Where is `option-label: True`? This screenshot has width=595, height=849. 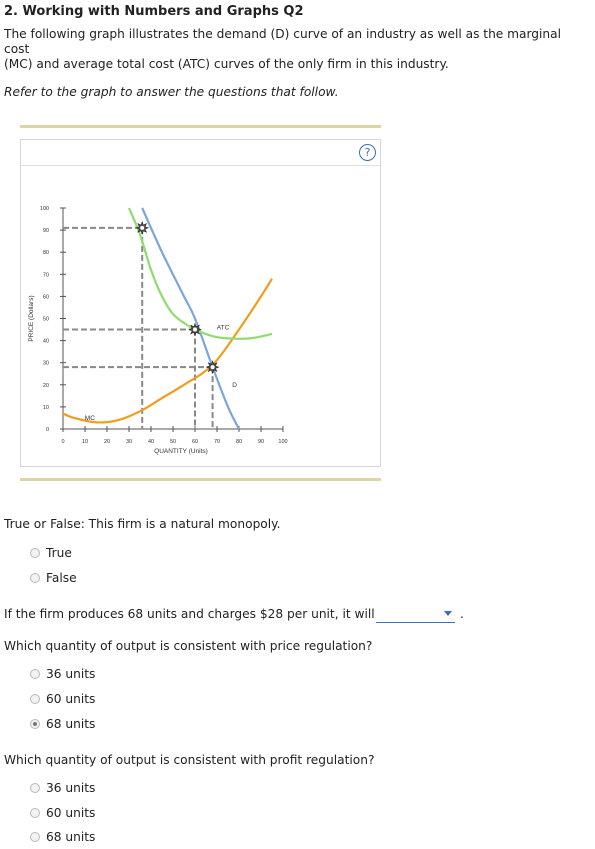
option-label: True is located at coordinates (59, 553).